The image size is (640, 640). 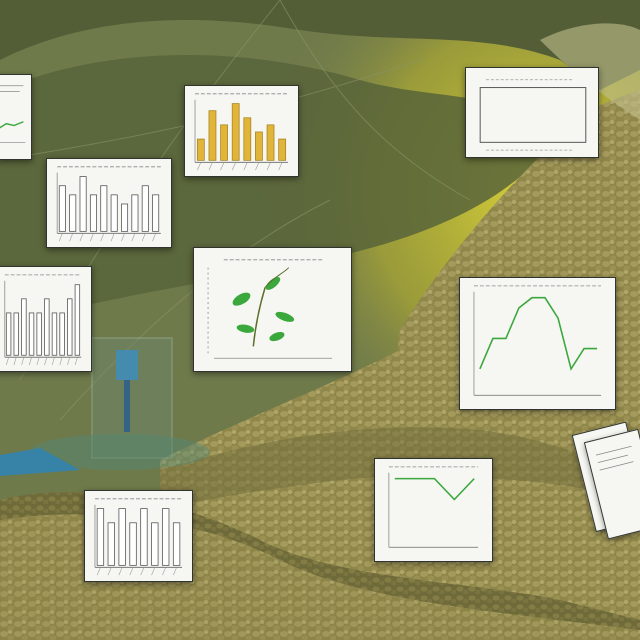 I want to click on left-bar-chart, so click(x=43, y=320).